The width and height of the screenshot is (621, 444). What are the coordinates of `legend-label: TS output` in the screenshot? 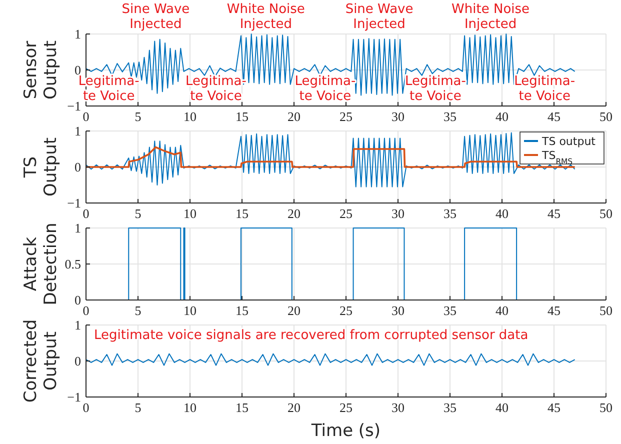 It's located at (568, 141).